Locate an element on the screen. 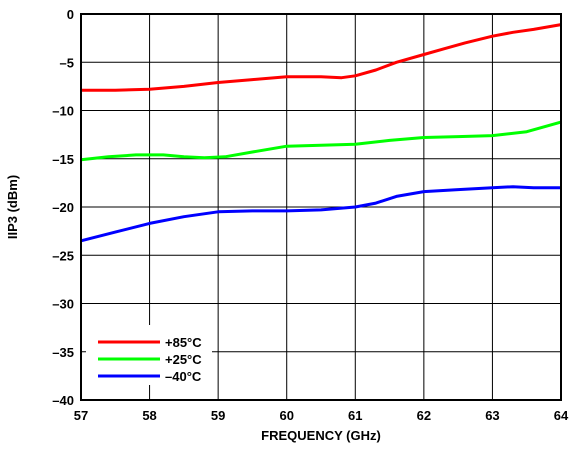 Image resolution: width=569 pixels, height=452 pixels. x-tick-label: 64 is located at coordinates (561, 415).